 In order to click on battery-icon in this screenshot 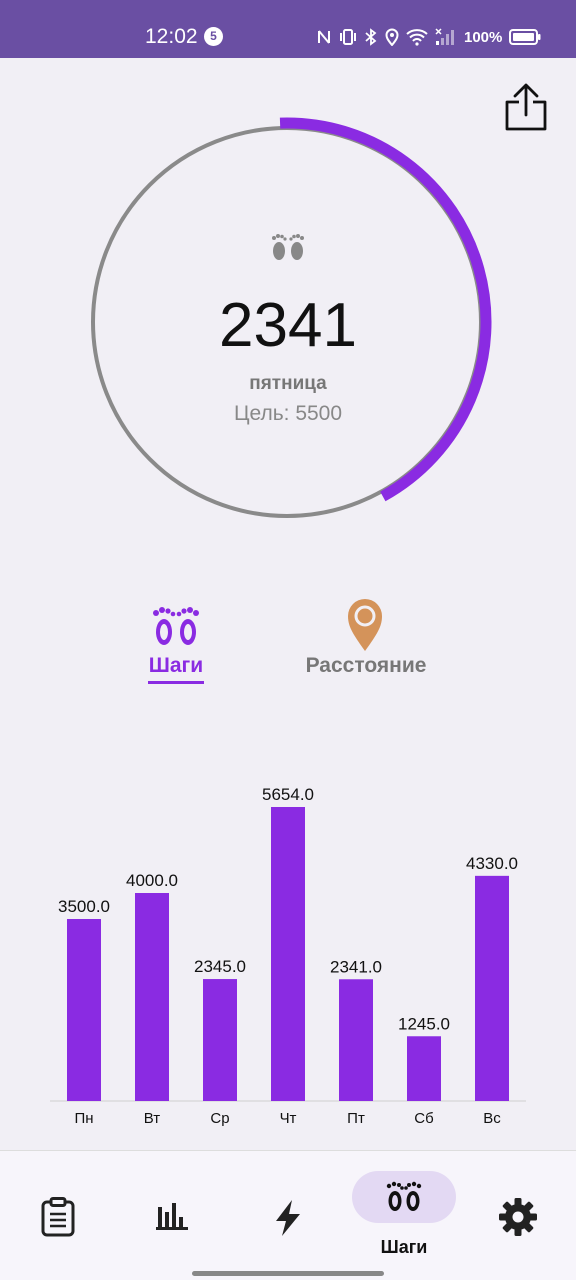, I will do `click(525, 37)`.